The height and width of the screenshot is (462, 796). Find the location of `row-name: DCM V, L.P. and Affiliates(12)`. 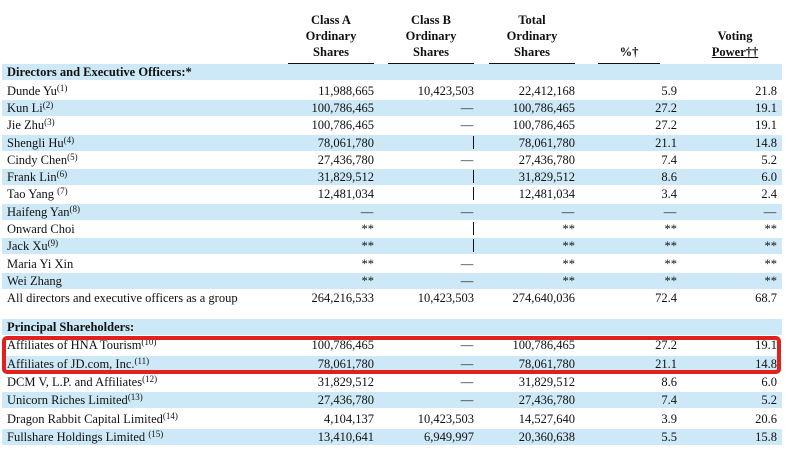

row-name: DCM V, L.P. and Affiliates(12) is located at coordinates (82, 382).